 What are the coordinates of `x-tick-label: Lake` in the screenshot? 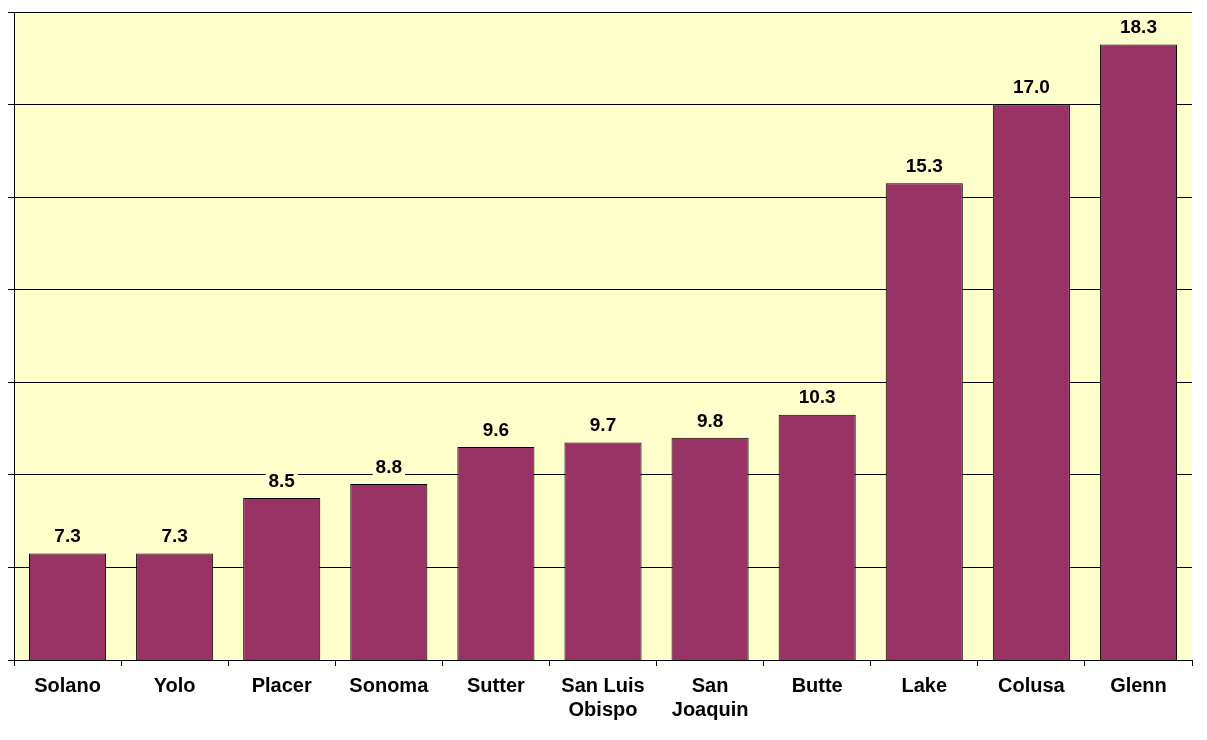 It's located at (924, 684).